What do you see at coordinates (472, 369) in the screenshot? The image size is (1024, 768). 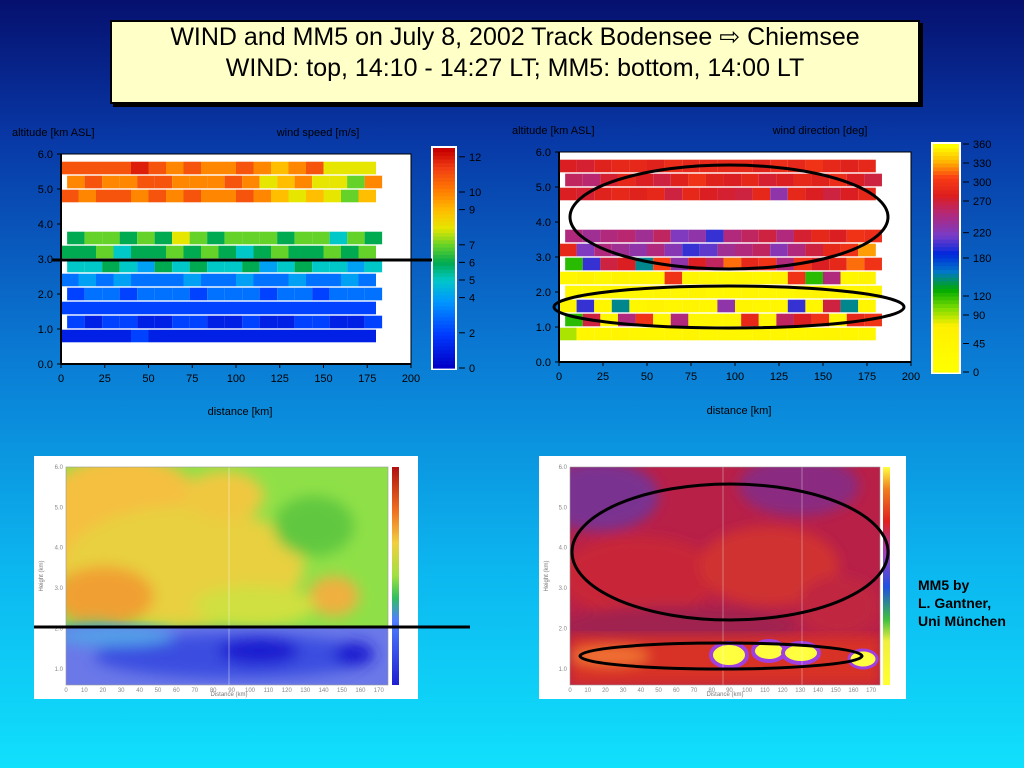 I see `colorbar-tick-label: 0` at bounding box center [472, 369].